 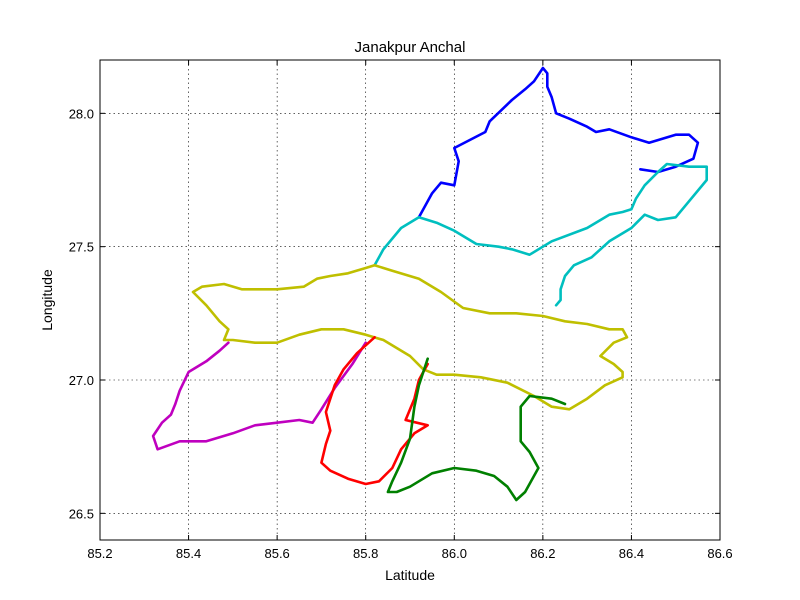 I want to click on chart-title: Janakpur Anchal, so click(x=410, y=47).